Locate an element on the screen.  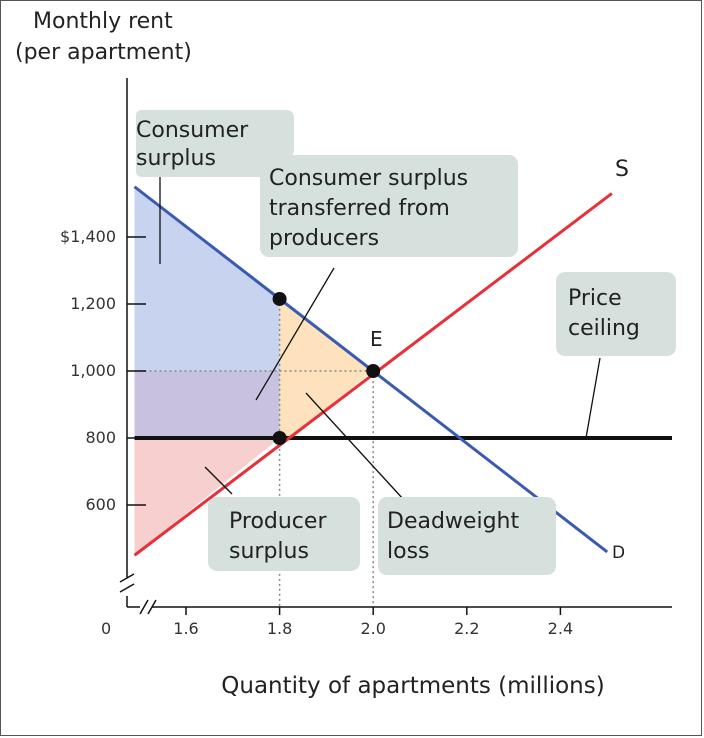
transferred-surplus-region is located at coordinates (207, 404).